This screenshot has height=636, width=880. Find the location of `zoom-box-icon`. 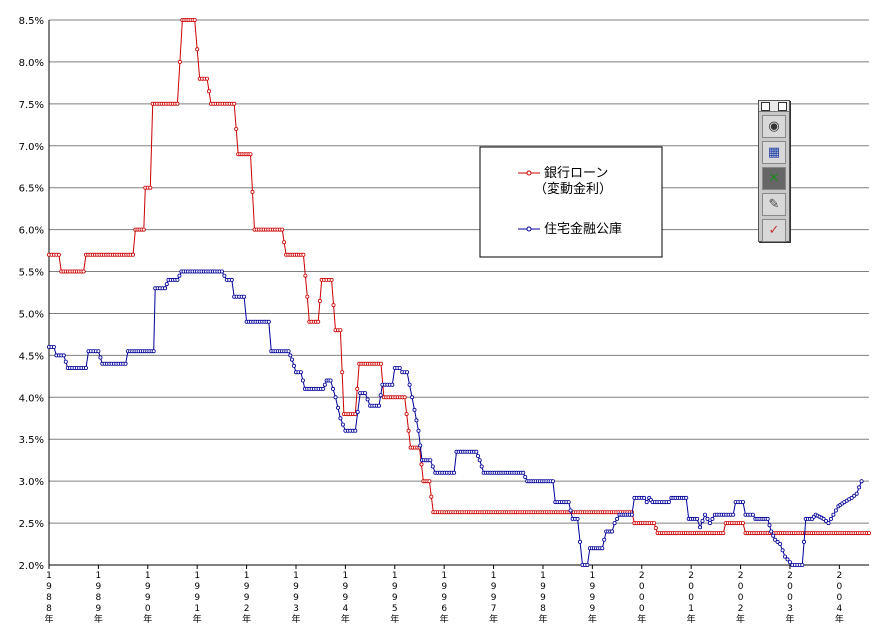

zoom-box-icon is located at coordinates (782, 106).